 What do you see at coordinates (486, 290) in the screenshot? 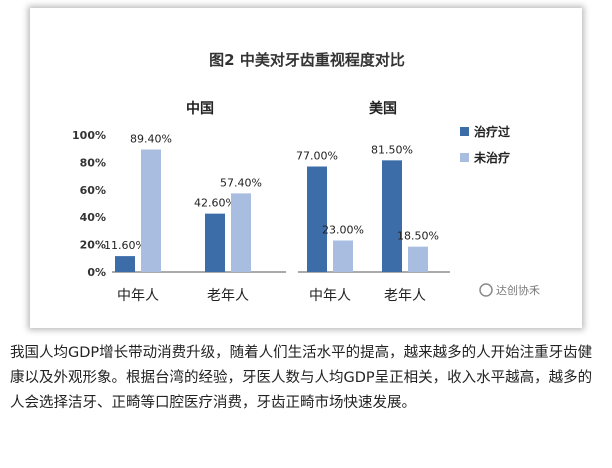
I see `watermark-icon` at bounding box center [486, 290].